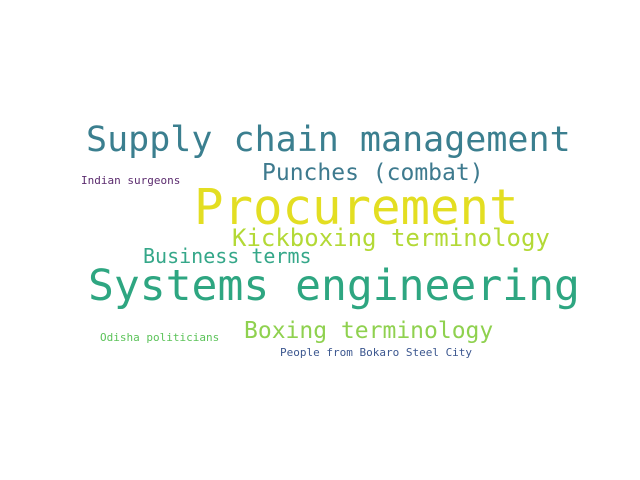  What do you see at coordinates (356, 207) in the screenshot?
I see `word-procurement: Procurement` at bounding box center [356, 207].